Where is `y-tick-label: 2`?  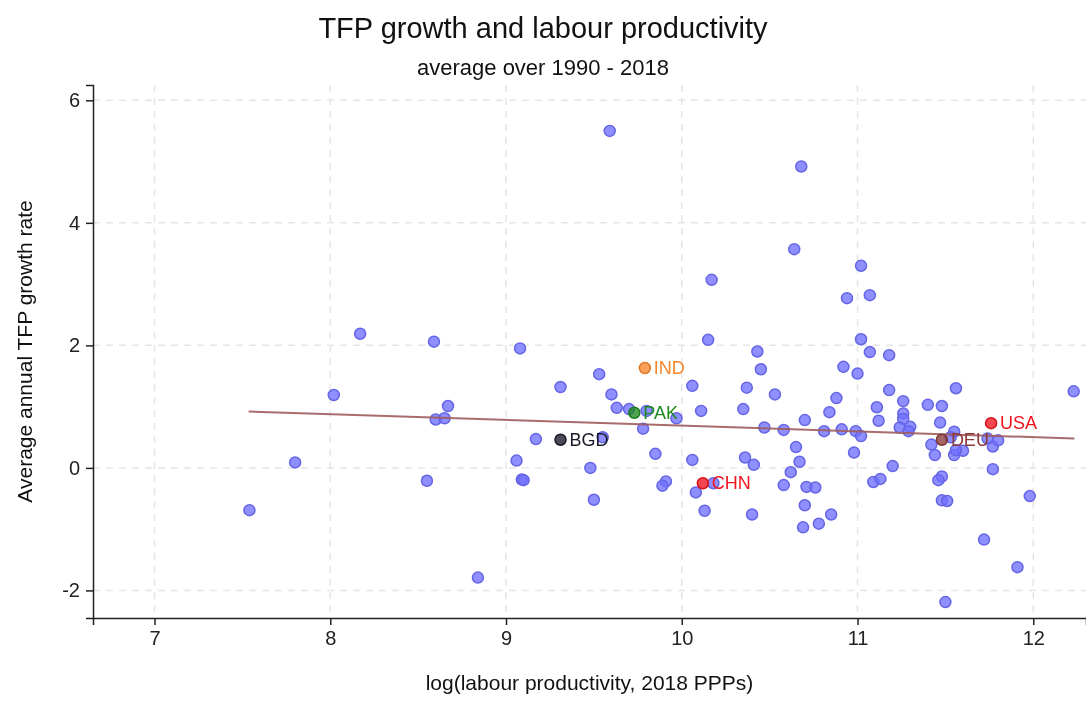 y-tick-label: 2 is located at coordinates (74, 345).